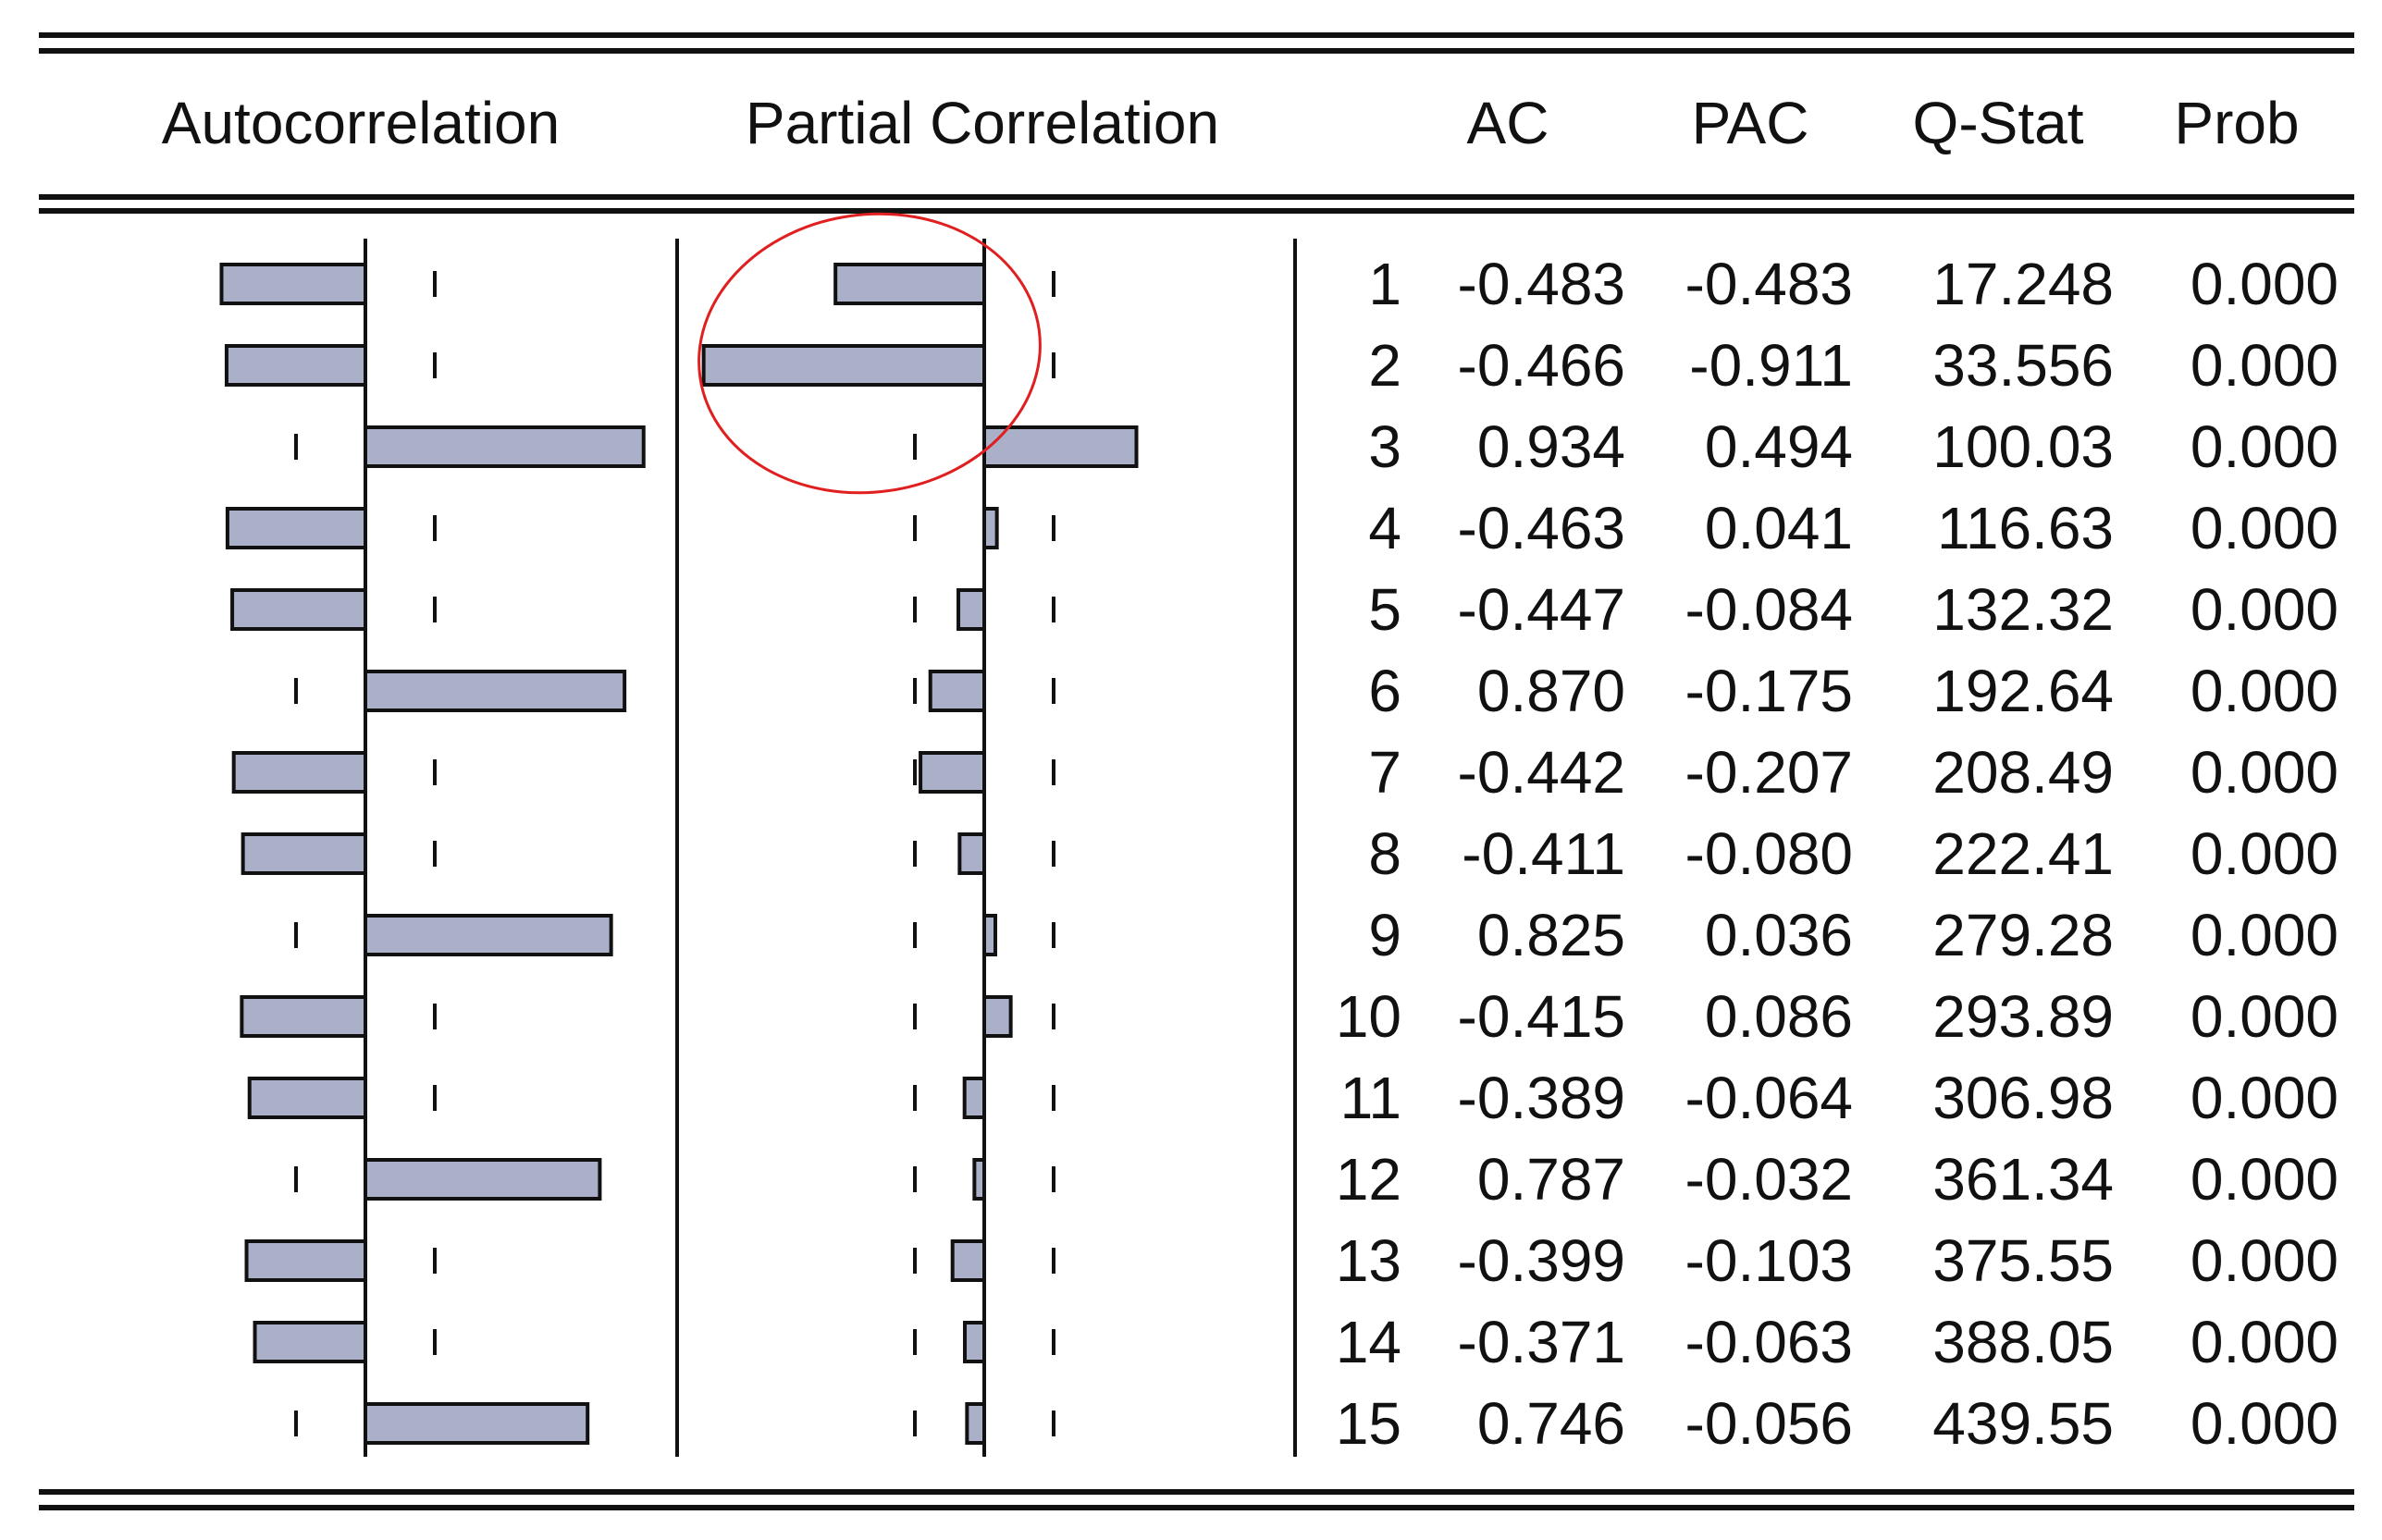 This screenshot has width=2382, height=1540. I want to click on pac-bars, so click(920, 854).